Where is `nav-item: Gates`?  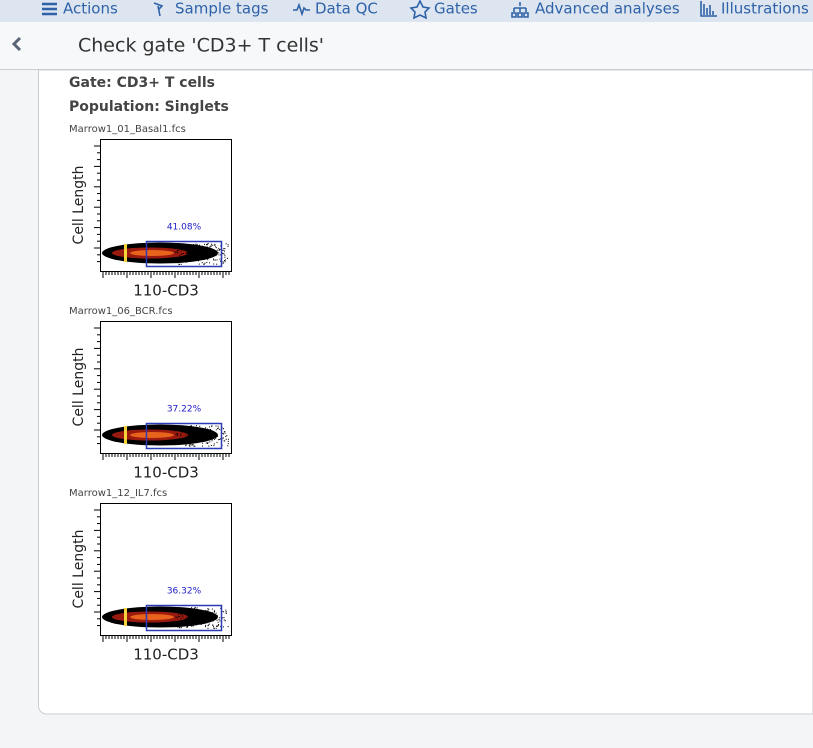
nav-item: Gates is located at coordinates (443, 10).